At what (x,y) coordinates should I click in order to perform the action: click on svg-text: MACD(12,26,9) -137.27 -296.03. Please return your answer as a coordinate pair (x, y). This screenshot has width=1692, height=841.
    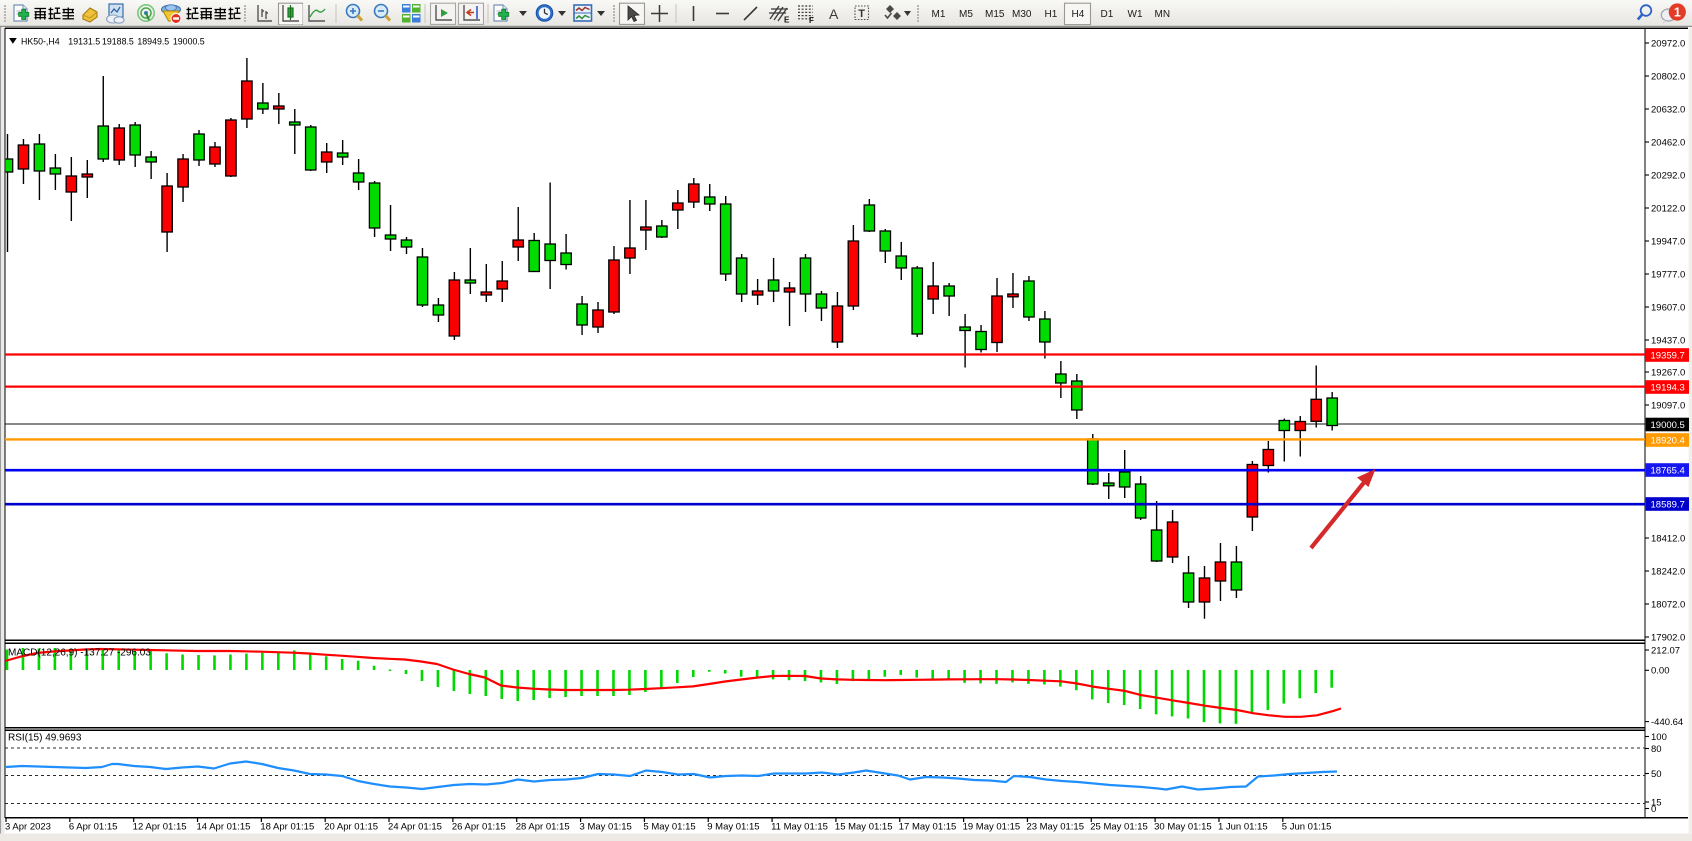
    Looking at the image, I should click on (79, 653).